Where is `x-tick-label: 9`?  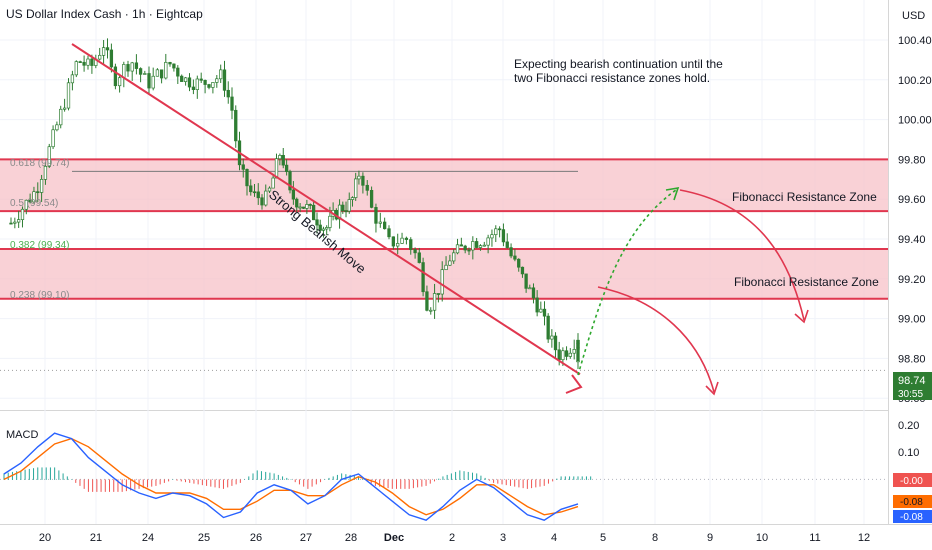
x-tick-label: 9 is located at coordinates (710, 538).